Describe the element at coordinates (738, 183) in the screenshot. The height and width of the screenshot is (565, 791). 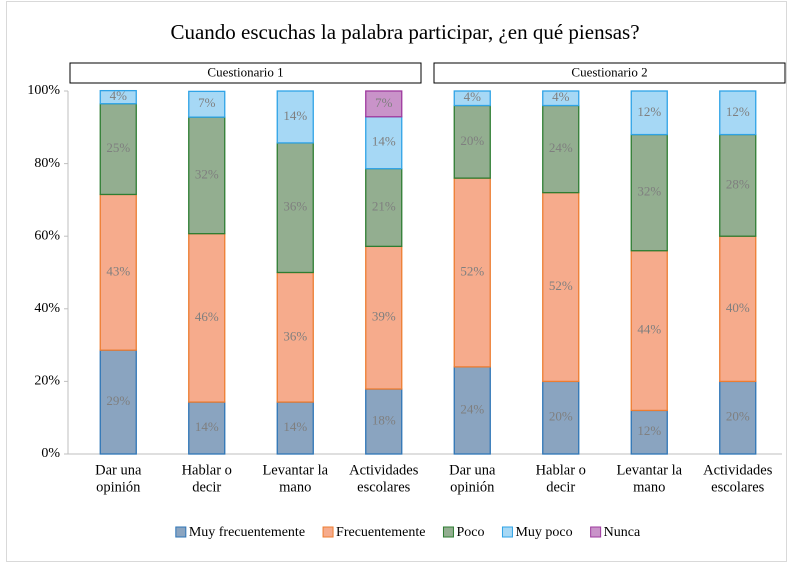
I see `data-label: 28%` at that location.